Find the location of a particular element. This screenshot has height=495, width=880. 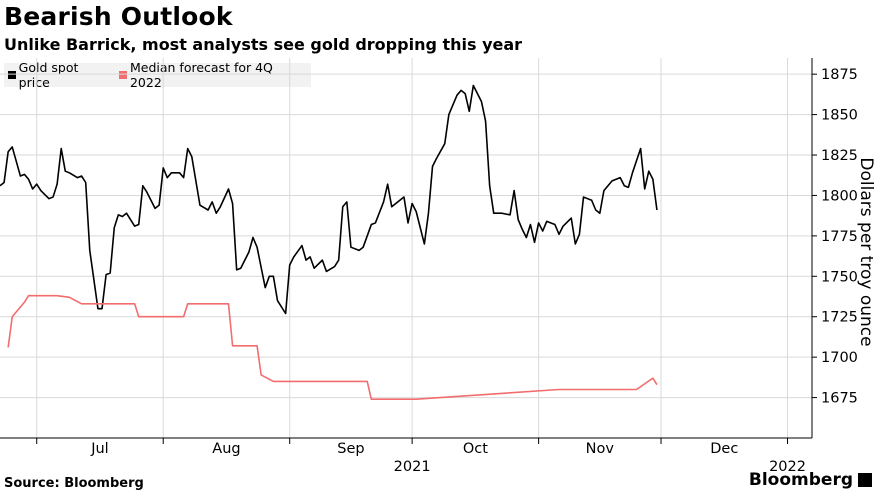

y-tick-label: 1875 is located at coordinates (839, 75).